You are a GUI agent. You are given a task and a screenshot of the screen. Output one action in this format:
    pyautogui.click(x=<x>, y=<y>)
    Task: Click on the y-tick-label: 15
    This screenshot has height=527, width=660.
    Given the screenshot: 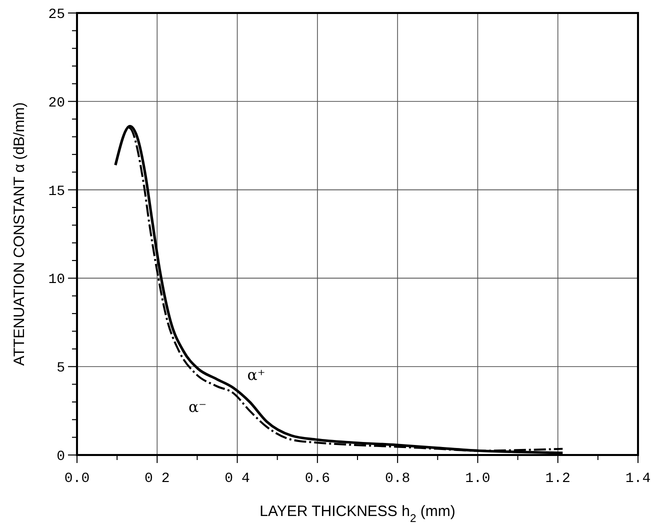 What is the action you would take?
    pyautogui.click(x=56, y=192)
    